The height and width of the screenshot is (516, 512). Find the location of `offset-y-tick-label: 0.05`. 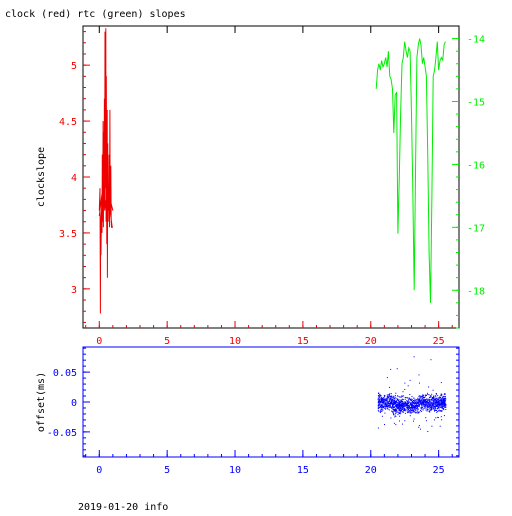

offset-y-tick-label: 0.05 is located at coordinates (65, 373).